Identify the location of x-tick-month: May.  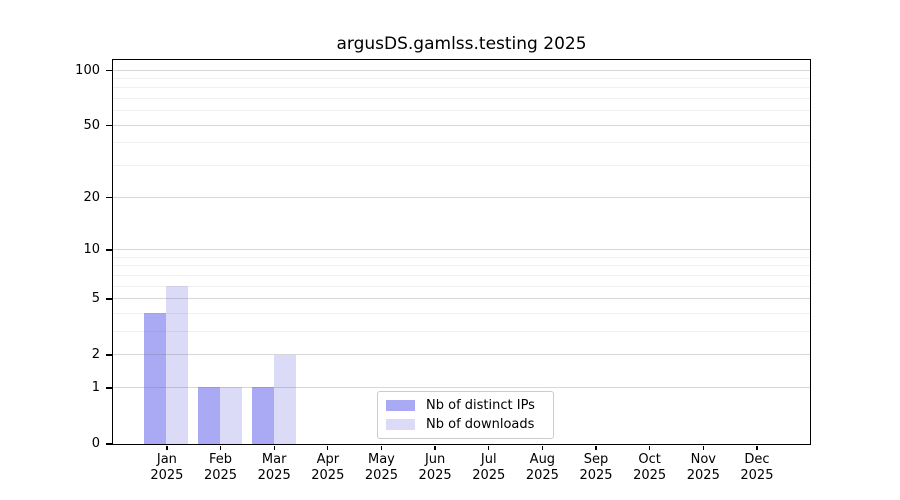
(381, 459).